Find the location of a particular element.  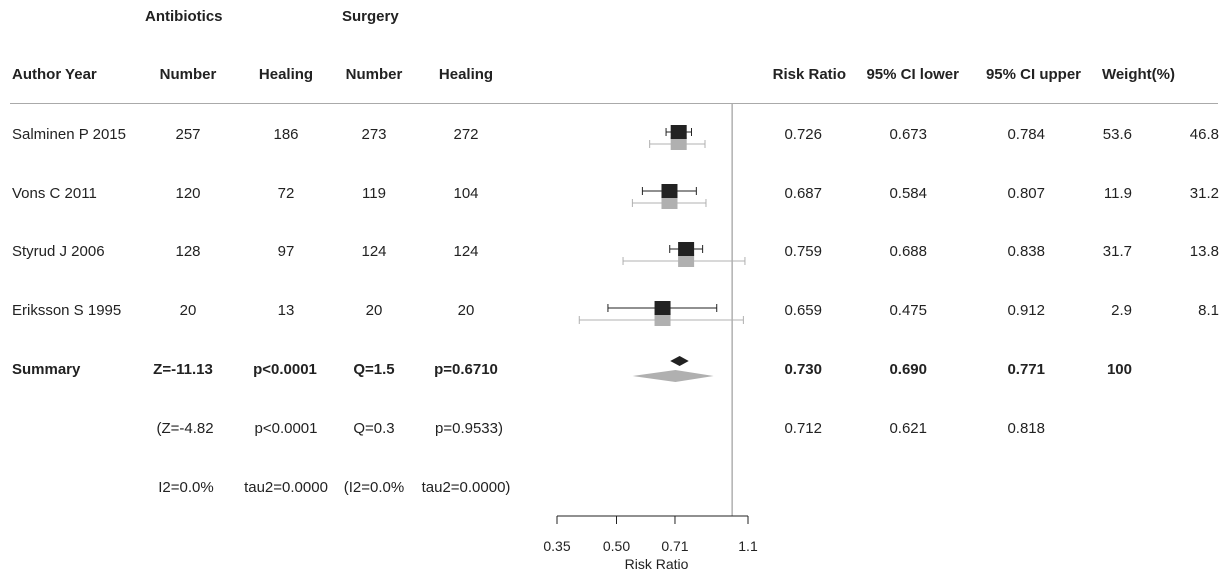

random-ci-lower: 0.621 is located at coordinates (908, 428).